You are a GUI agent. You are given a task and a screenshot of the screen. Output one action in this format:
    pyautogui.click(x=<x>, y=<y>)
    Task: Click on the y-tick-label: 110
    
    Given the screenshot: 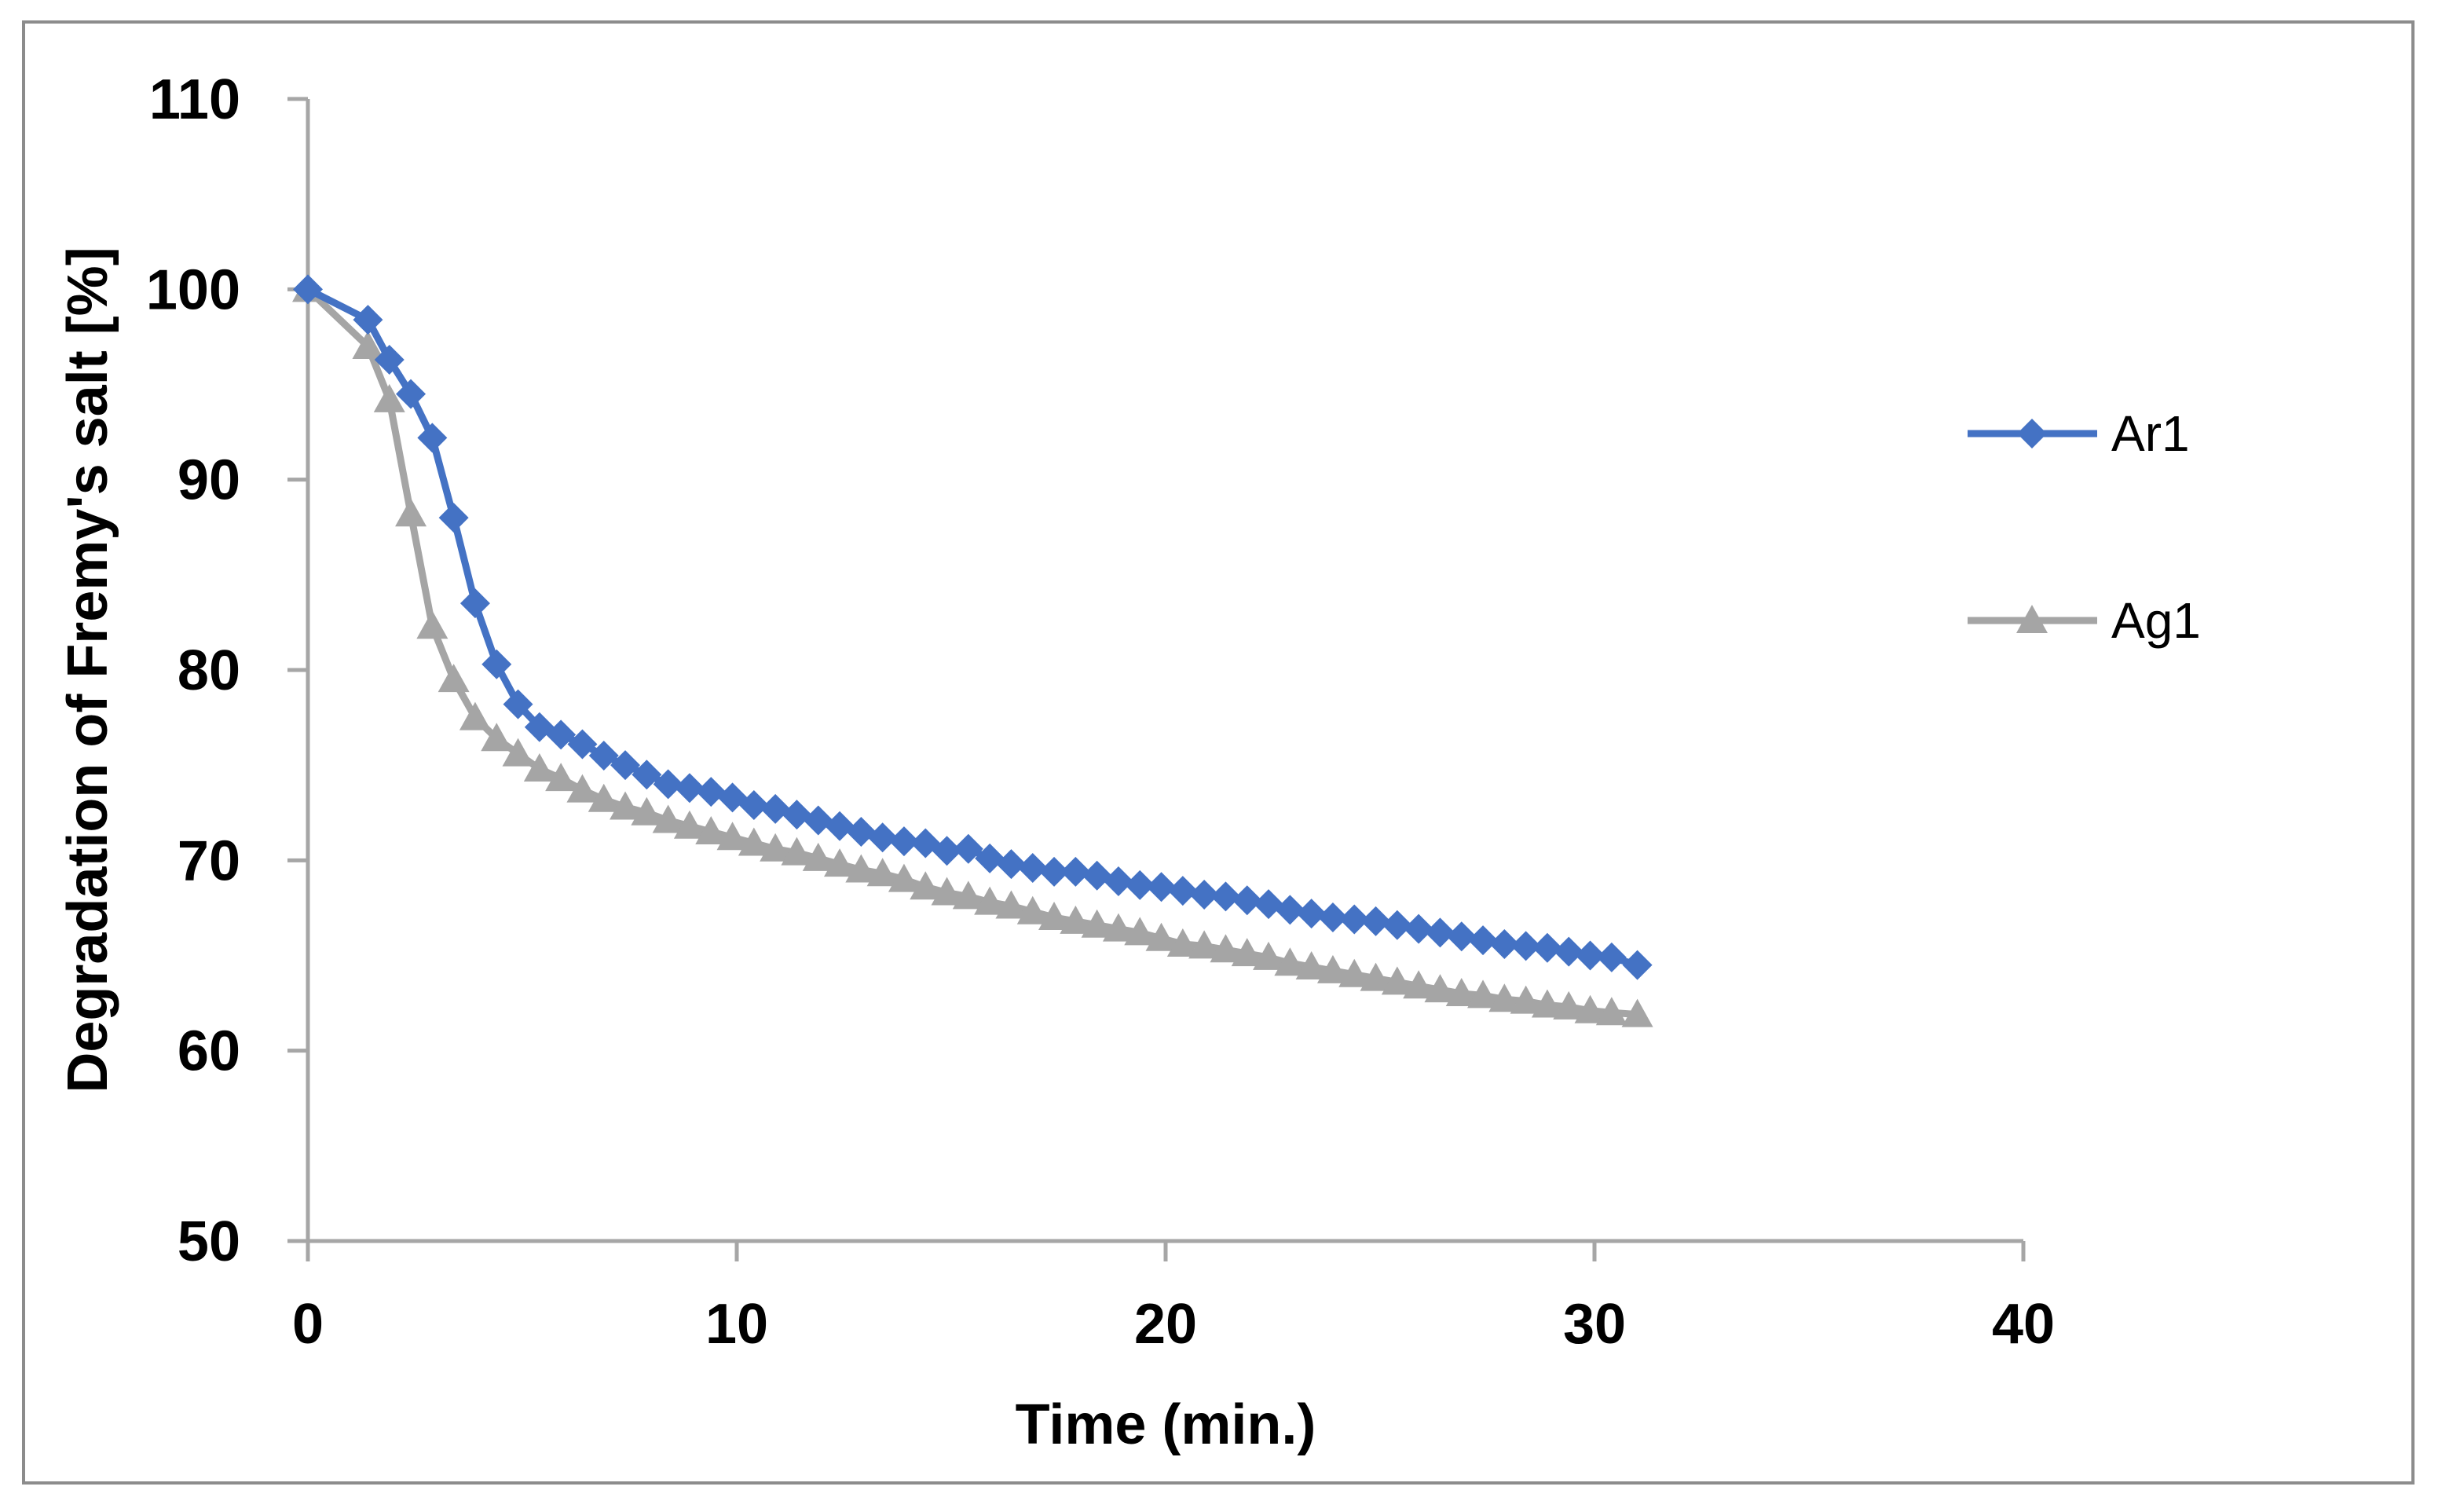 What is the action you would take?
    pyautogui.click(x=194, y=99)
    